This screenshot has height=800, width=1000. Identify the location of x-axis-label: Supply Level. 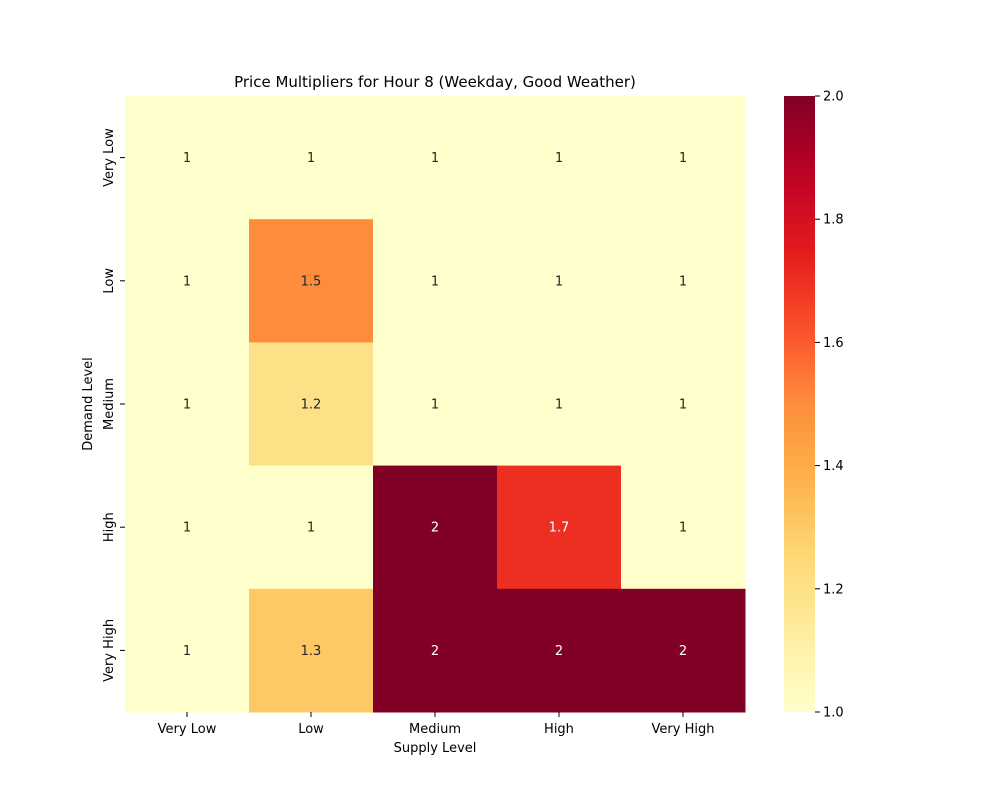
(435, 748).